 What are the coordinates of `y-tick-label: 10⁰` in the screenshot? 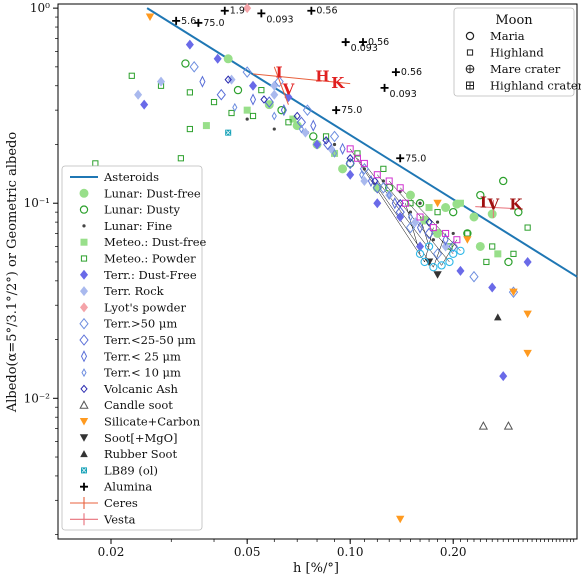 It's located at (40, 8).